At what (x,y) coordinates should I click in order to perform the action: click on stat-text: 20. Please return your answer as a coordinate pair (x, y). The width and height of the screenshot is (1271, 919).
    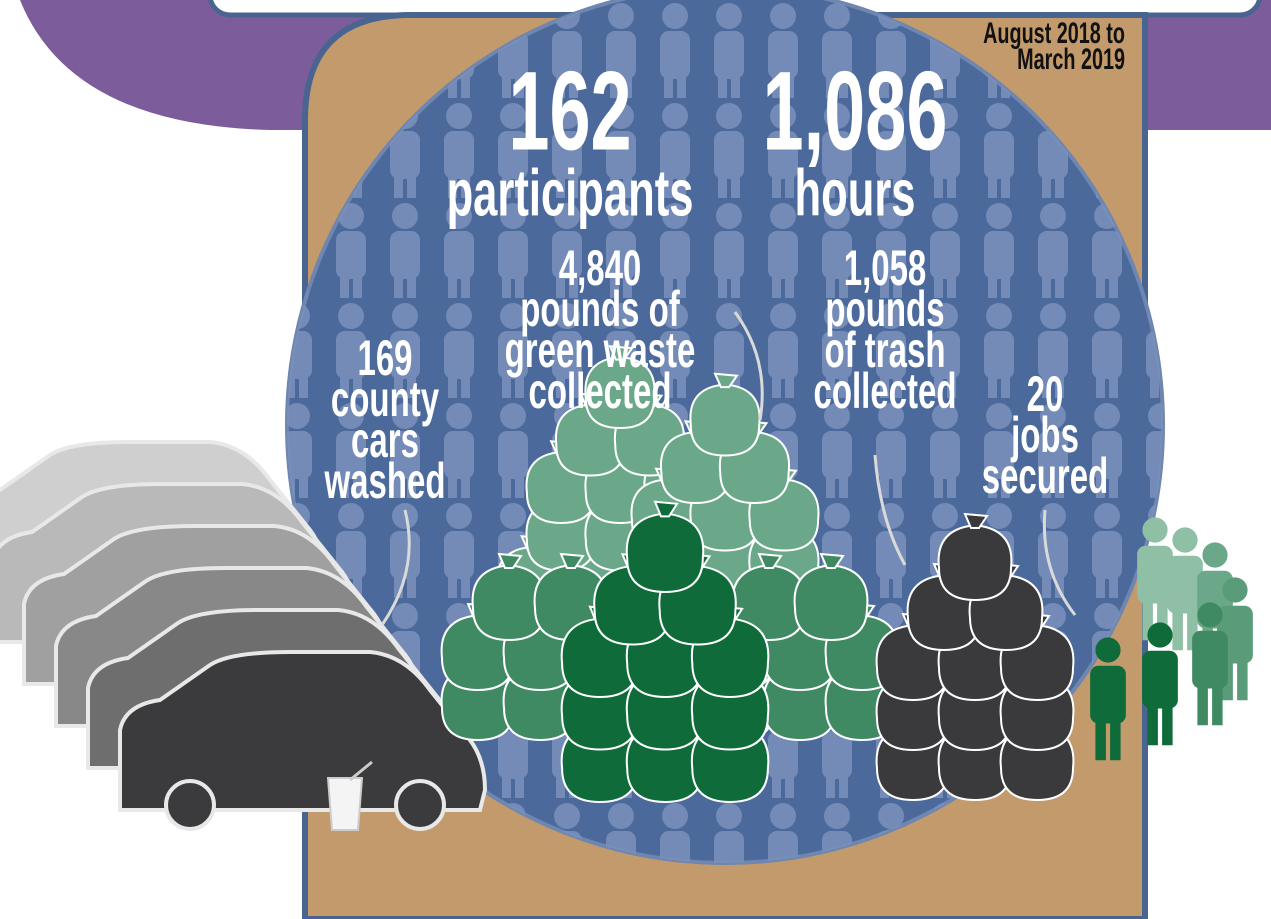
    Looking at the image, I should click on (1045, 393).